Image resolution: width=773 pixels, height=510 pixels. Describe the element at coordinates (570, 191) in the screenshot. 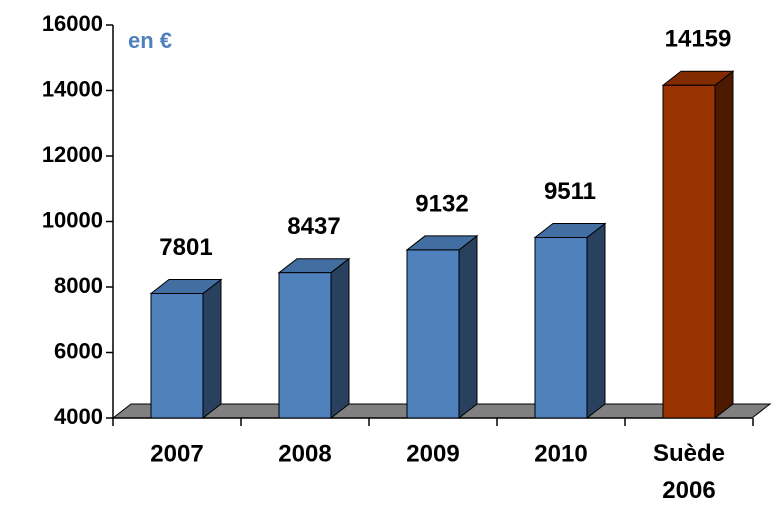

I see `data-label: 9511` at that location.